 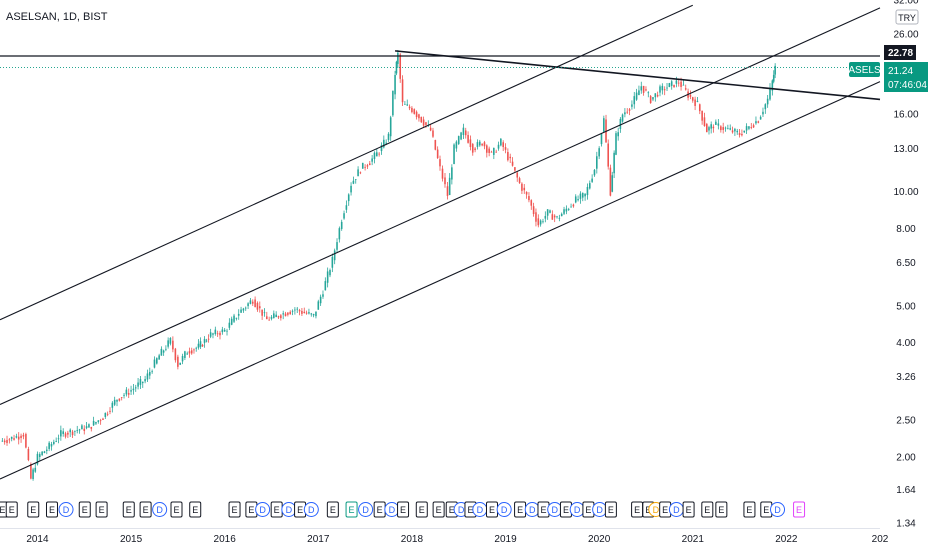 I want to click on currency-badge: TRY, so click(x=907, y=17).